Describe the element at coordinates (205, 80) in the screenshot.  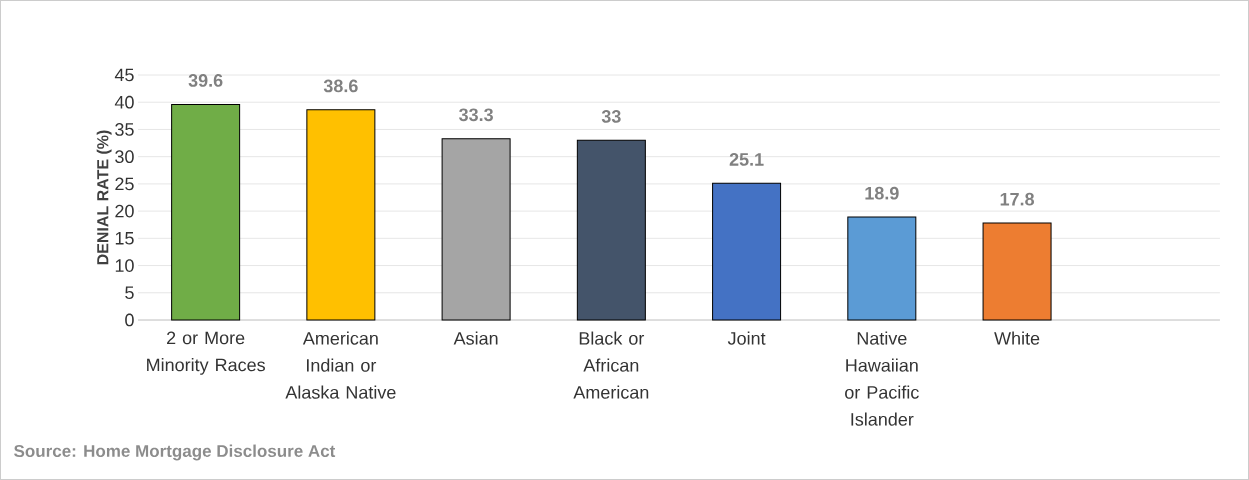
I see `data-label: 39.6` at that location.